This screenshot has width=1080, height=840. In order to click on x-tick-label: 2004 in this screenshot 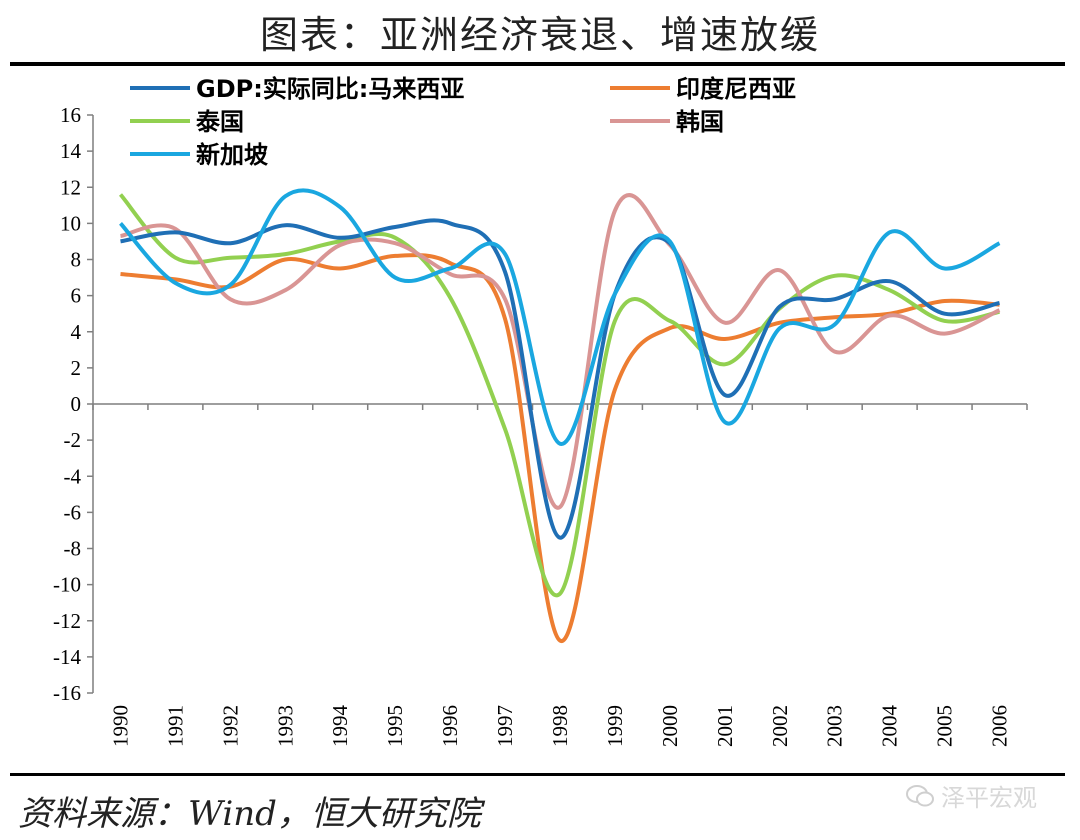, I will do `click(890, 726)`.